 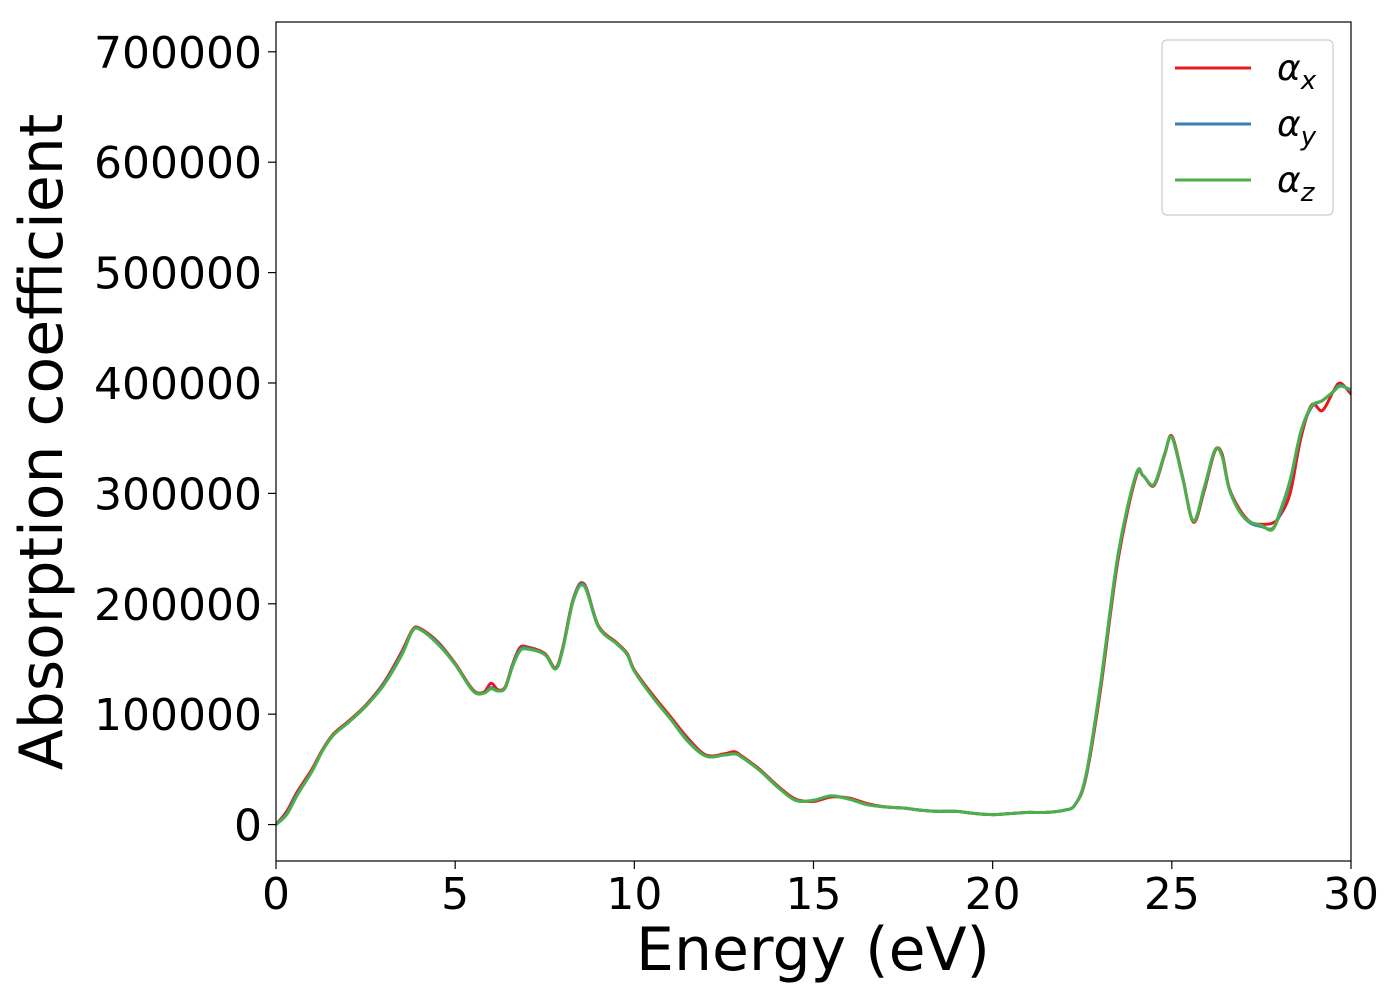 I want to click on legend-label-z: αz, so click(x=1296, y=184).